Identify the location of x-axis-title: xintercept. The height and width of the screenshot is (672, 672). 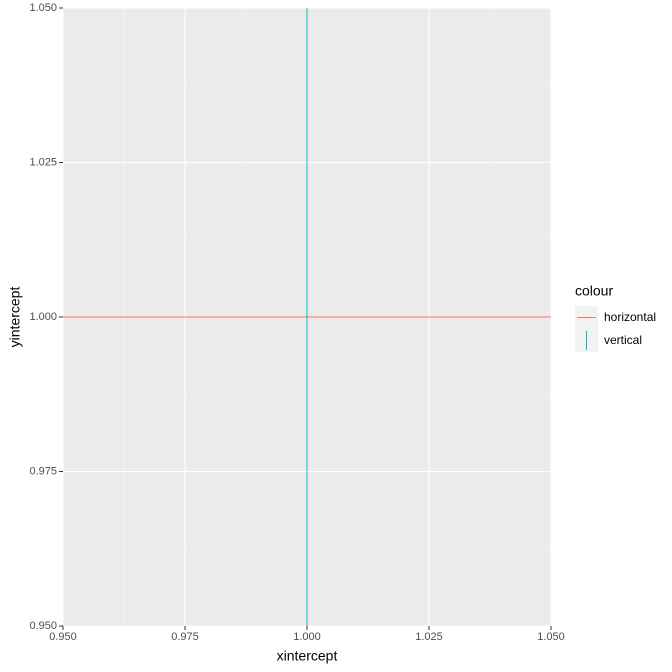
(307, 656).